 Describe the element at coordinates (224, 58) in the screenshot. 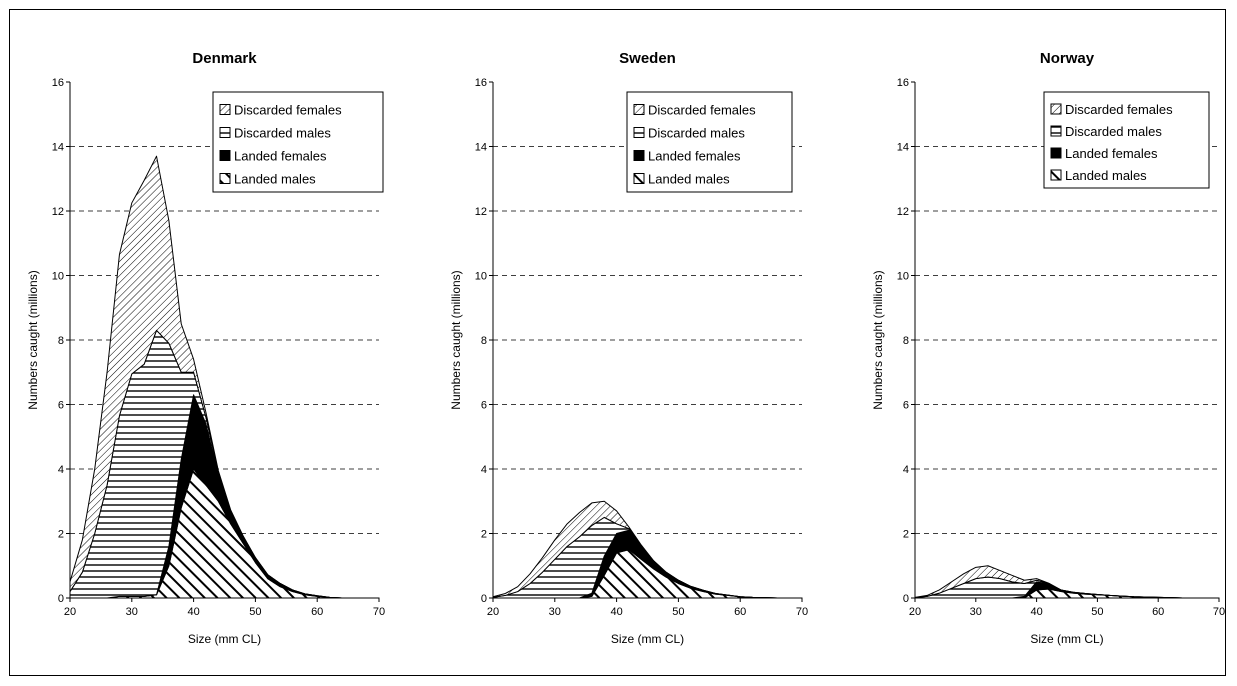

I see `chart-title: Denmark` at that location.